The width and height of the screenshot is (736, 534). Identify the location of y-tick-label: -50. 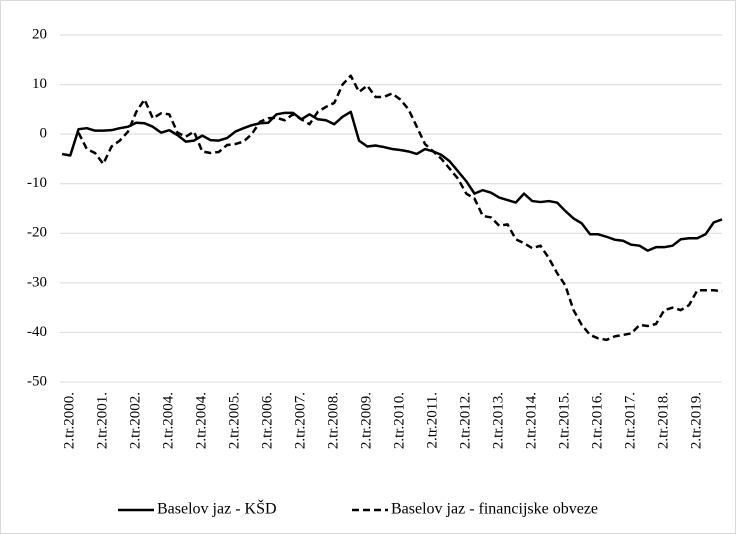
(37, 381).